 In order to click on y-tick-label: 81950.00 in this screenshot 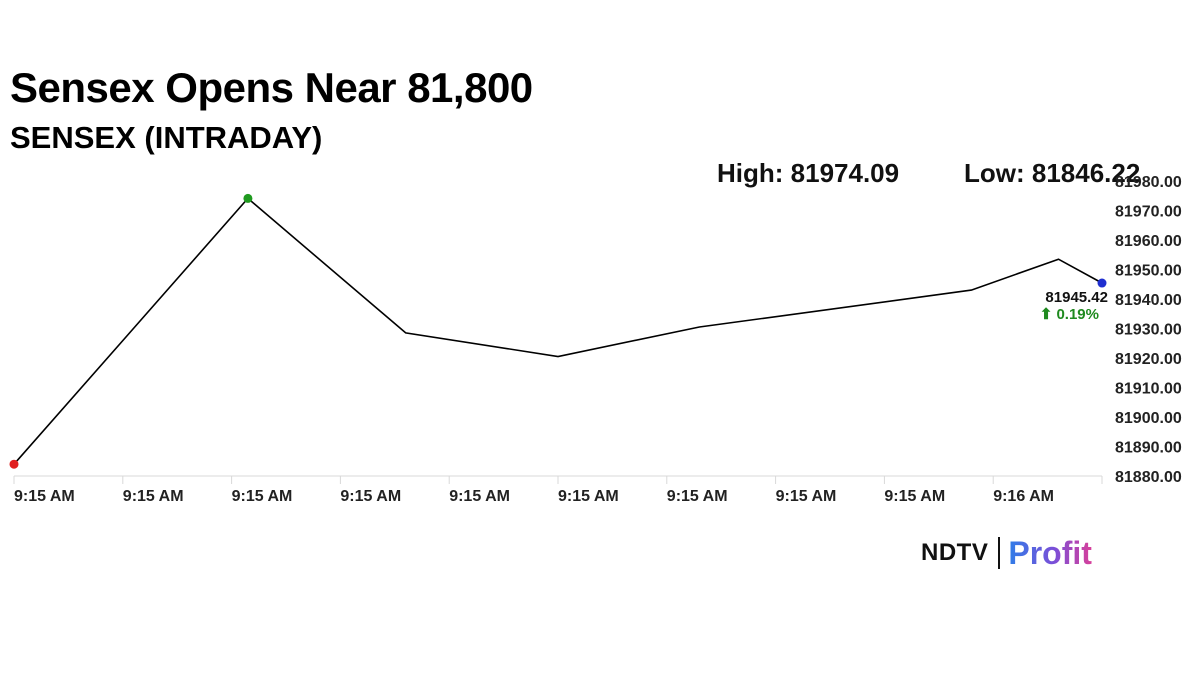, I will do `click(1148, 271)`.